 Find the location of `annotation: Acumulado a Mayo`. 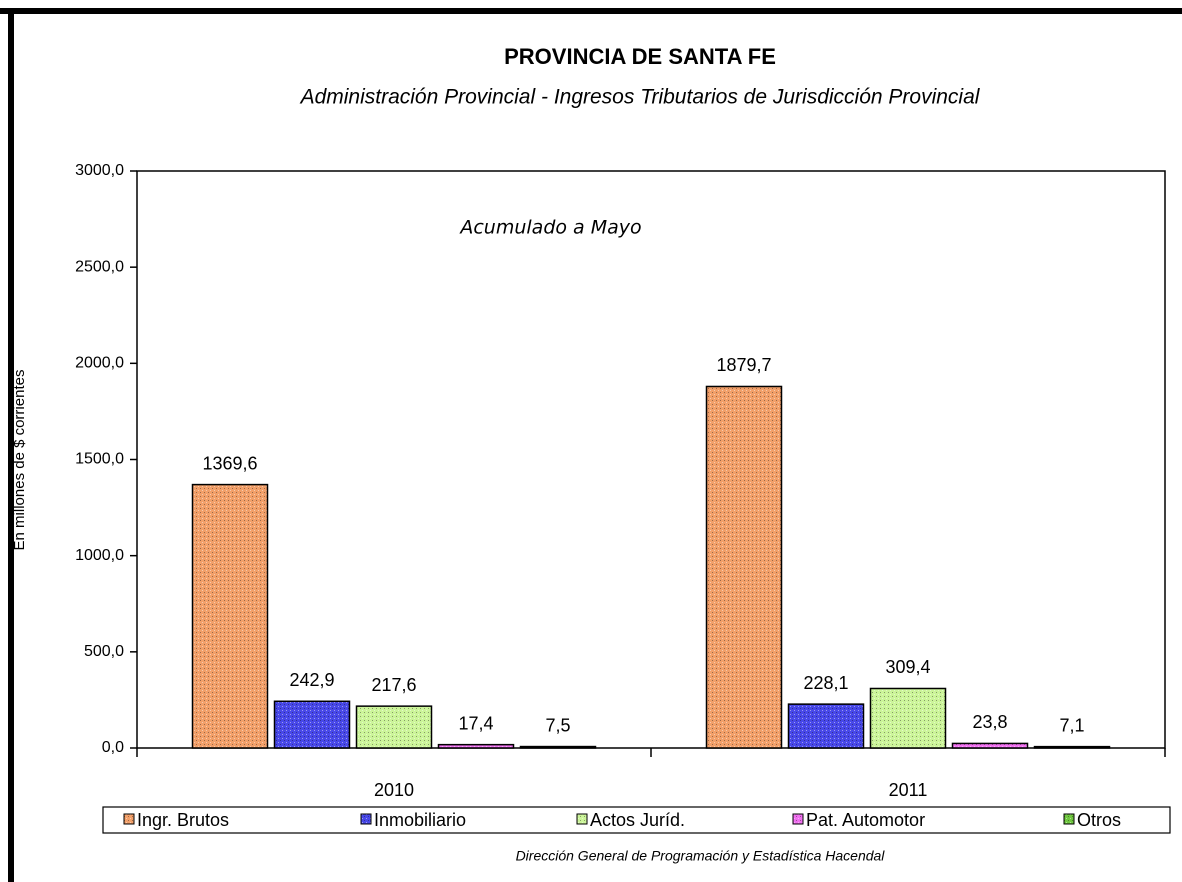

annotation: Acumulado a Mayo is located at coordinates (549, 228).